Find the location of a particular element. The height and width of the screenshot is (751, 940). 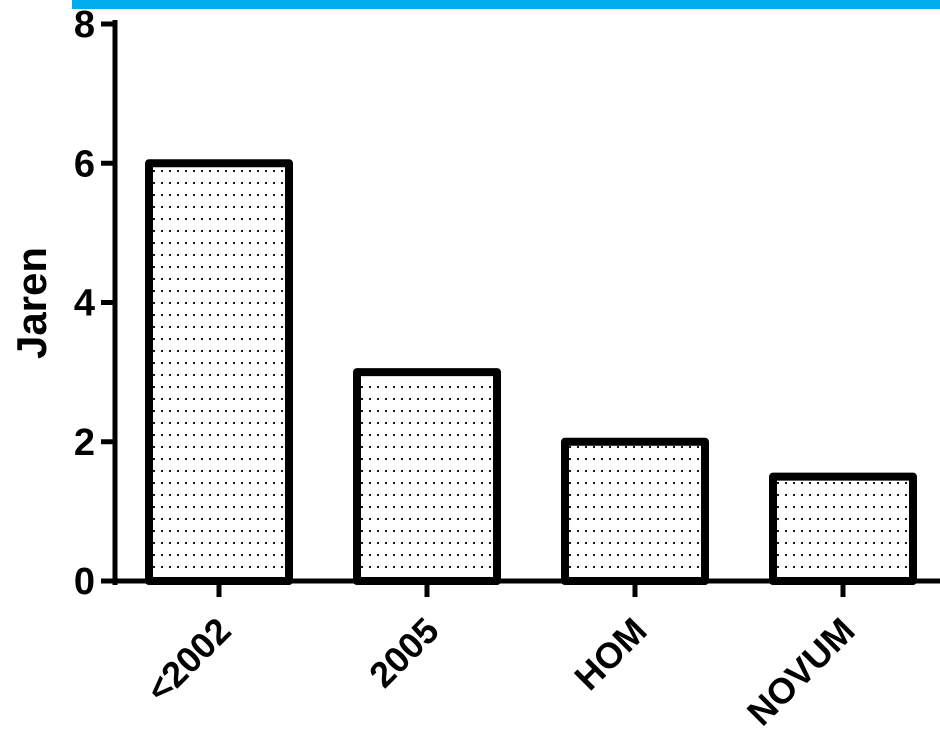

y-tick-label: 2 is located at coordinates (84, 443).